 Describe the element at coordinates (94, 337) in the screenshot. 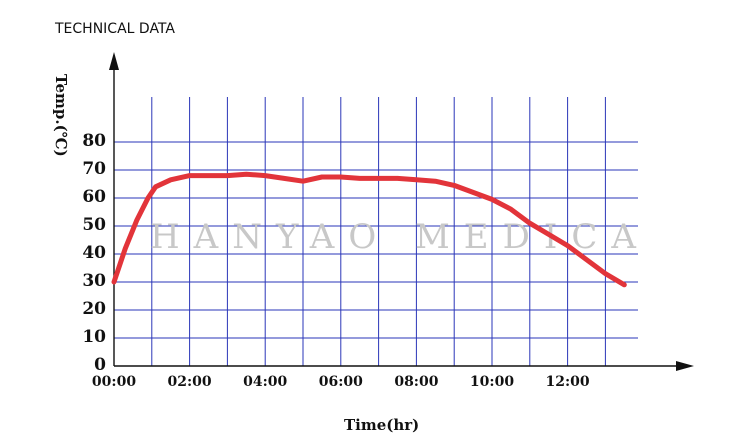

I see `y-tick-label: 10` at that location.